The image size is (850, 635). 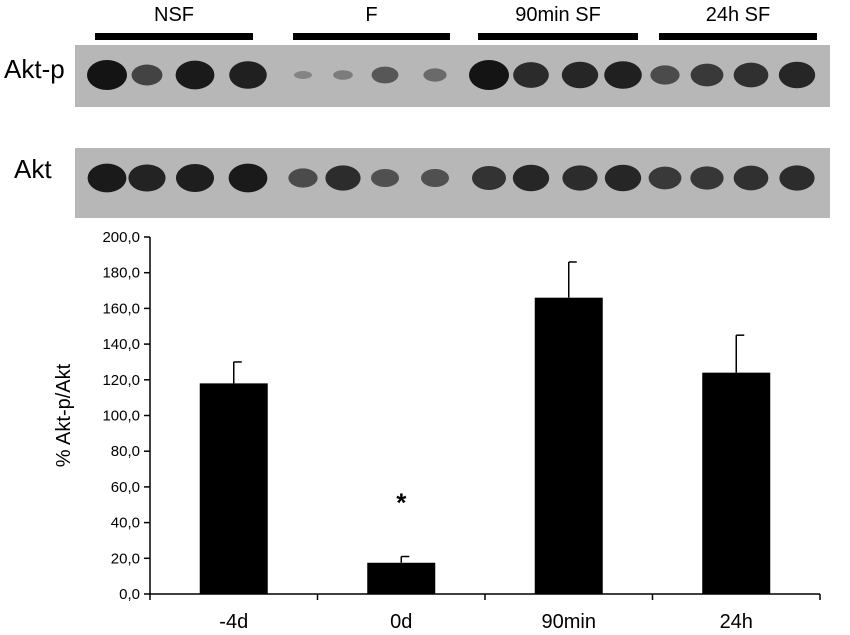 I want to click on bar--4d, so click(x=233, y=488).